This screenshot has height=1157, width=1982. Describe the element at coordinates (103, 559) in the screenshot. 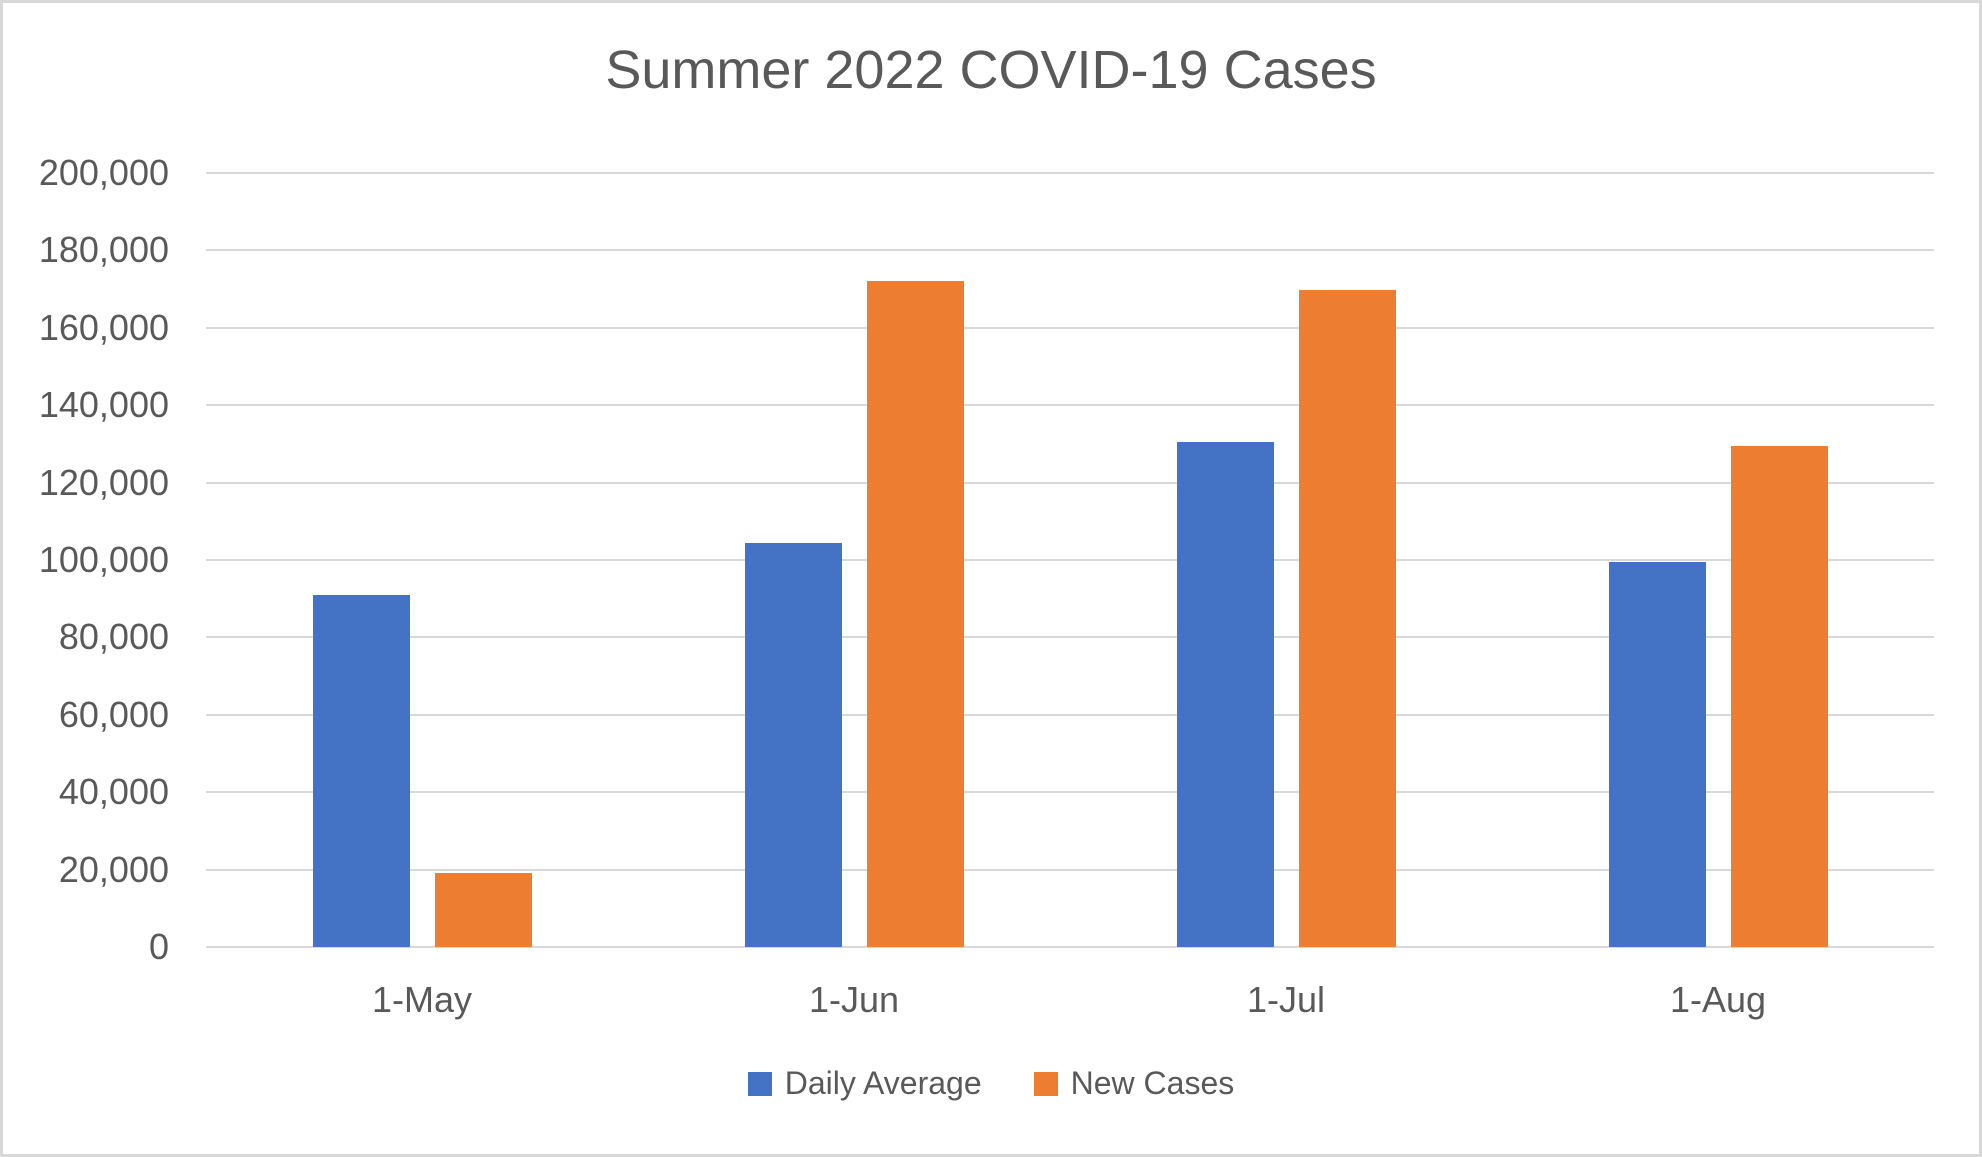

I see `y-tick-label: 100,000` at that location.